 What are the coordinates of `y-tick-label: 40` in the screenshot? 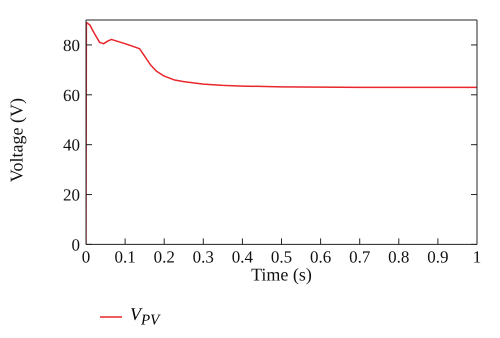 It's located at (71, 145).